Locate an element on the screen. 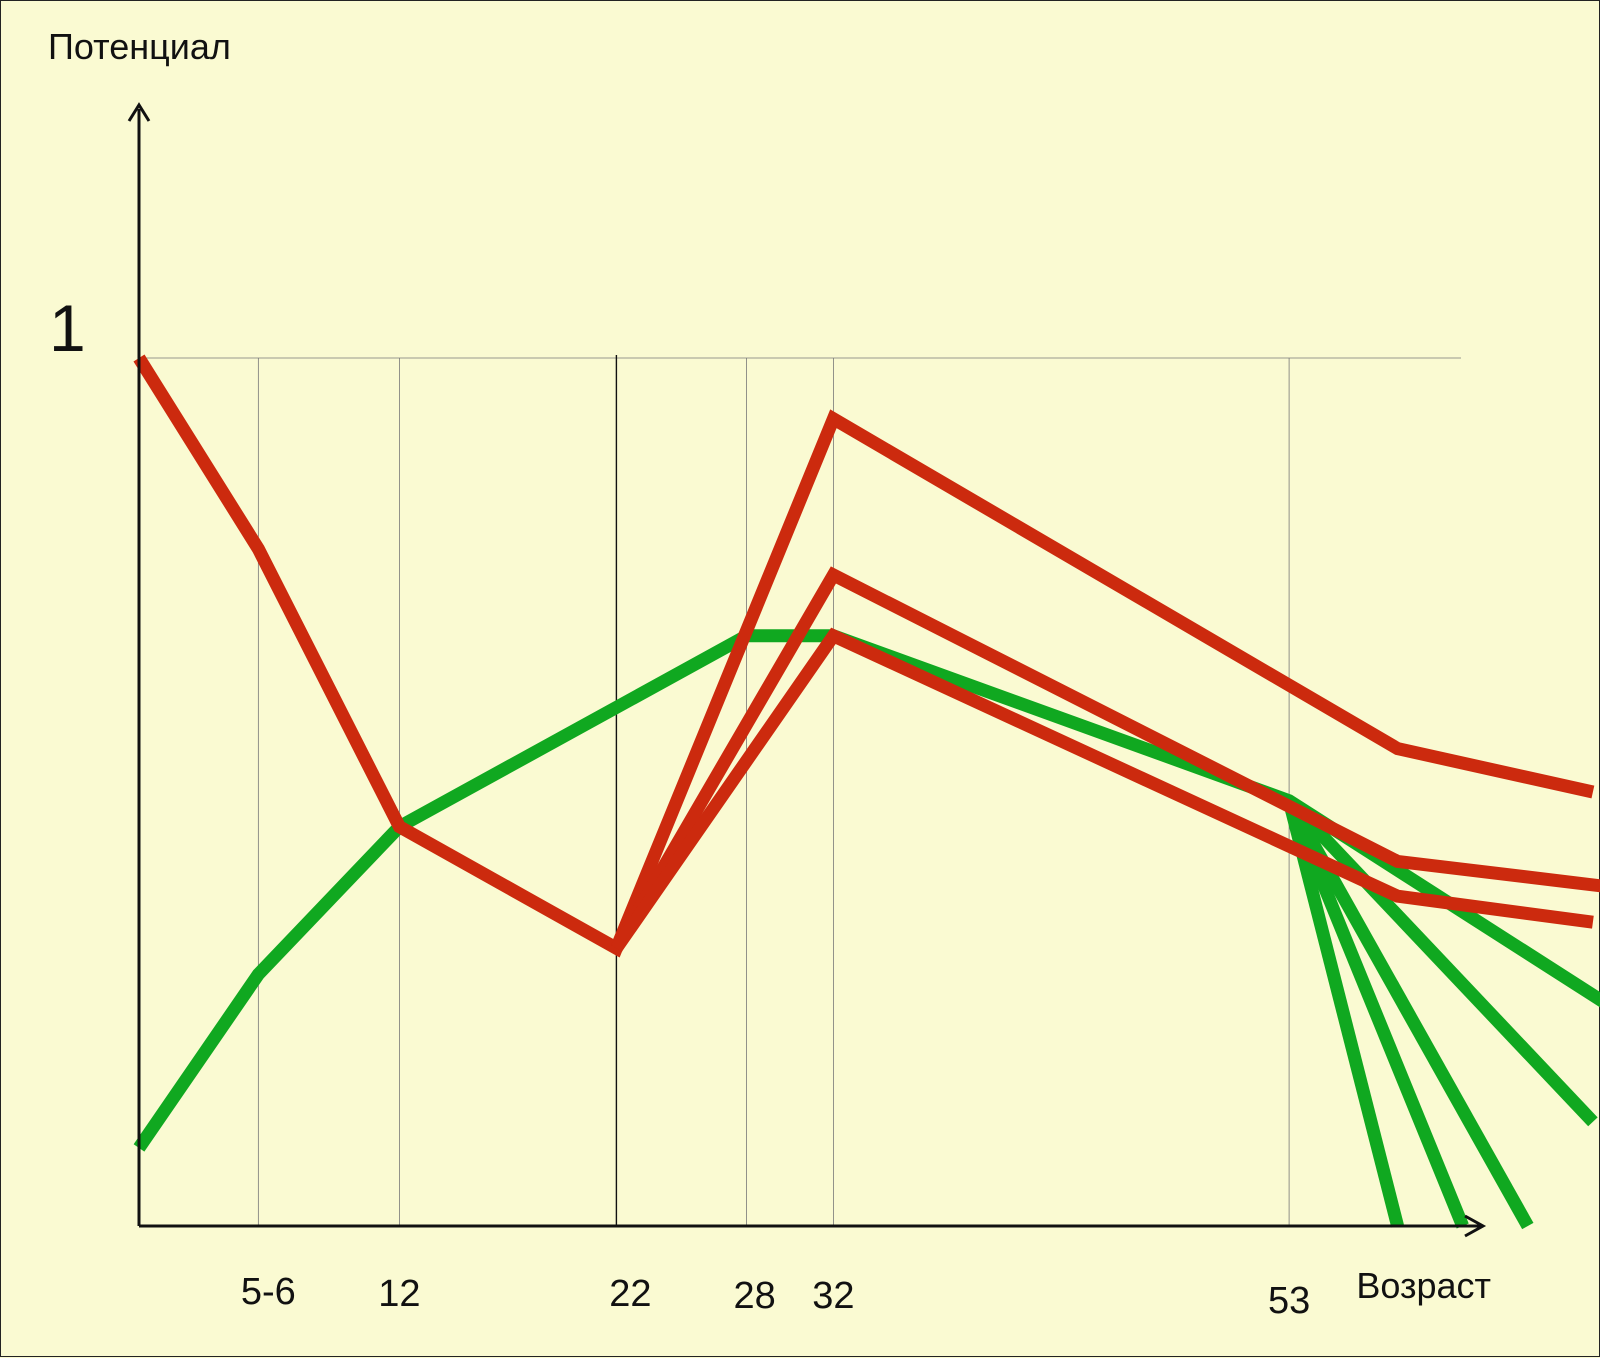 The height and width of the screenshot is (1358, 1600). y-axis-title: Потенциал is located at coordinates (139, 46).